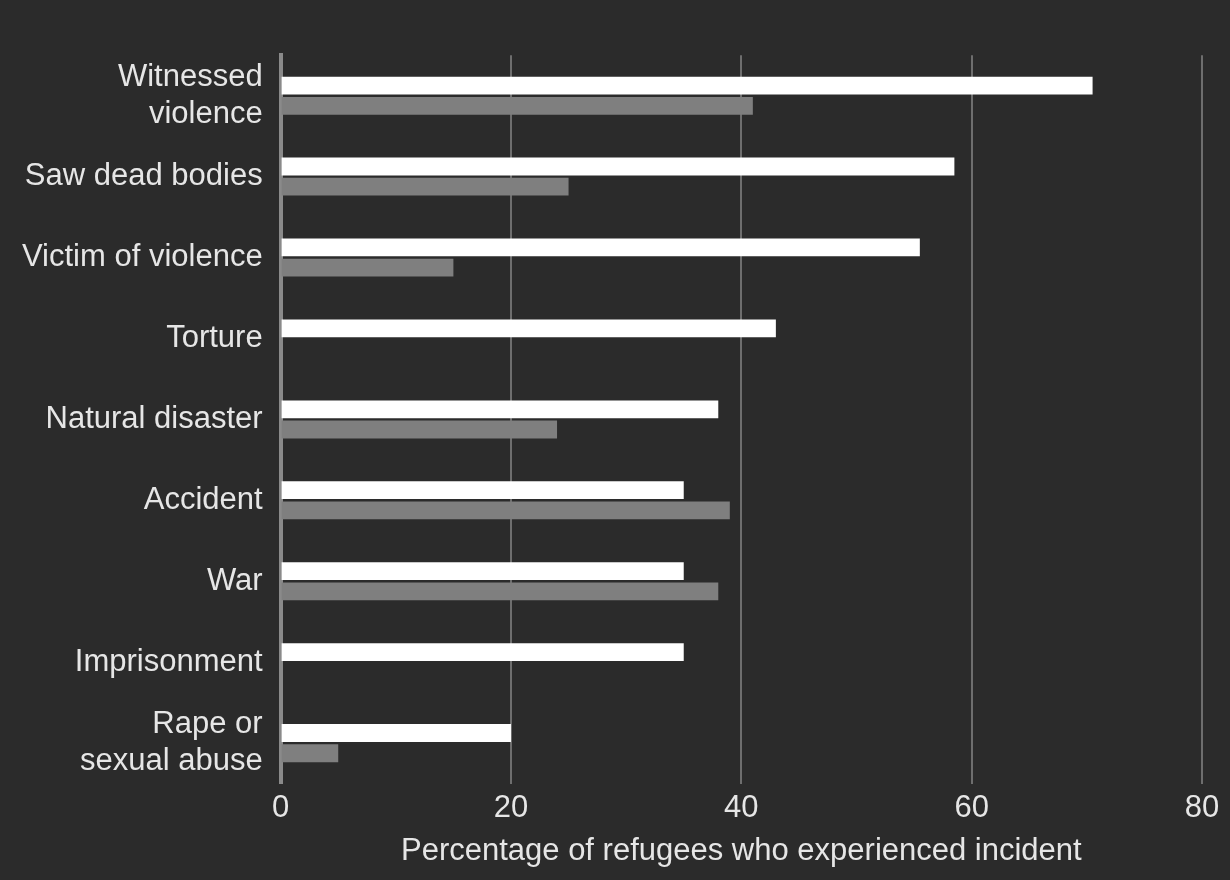 Image resolution: width=1230 pixels, height=880 pixels. What do you see at coordinates (281, 806) in the screenshot?
I see `x-tick-label: 0` at bounding box center [281, 806].